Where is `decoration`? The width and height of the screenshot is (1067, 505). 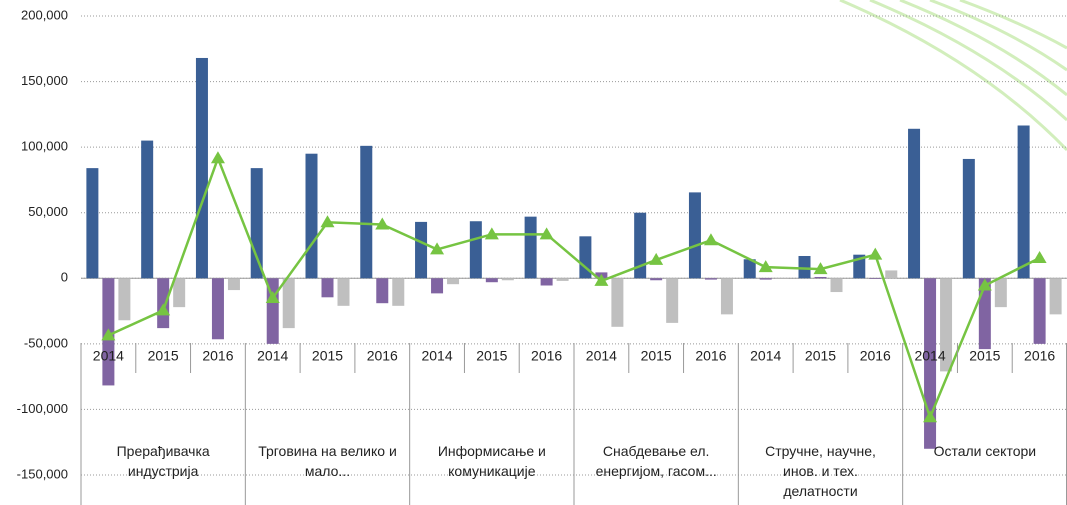 decoration is located at coordinates (953, 76).